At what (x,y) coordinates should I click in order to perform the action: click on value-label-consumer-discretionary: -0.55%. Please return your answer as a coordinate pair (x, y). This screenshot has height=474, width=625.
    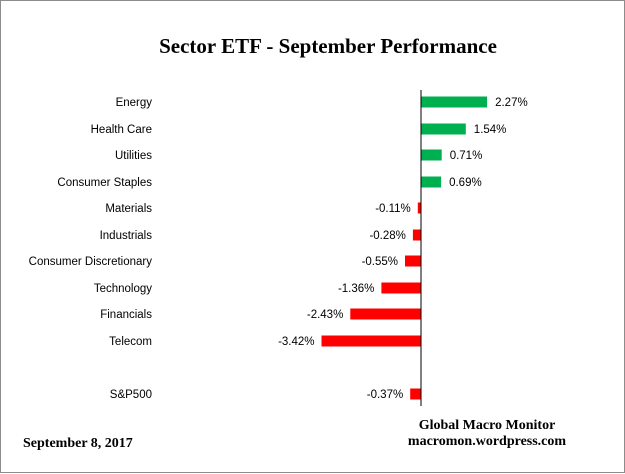
    Looking at the image, I should click on (380, 262).